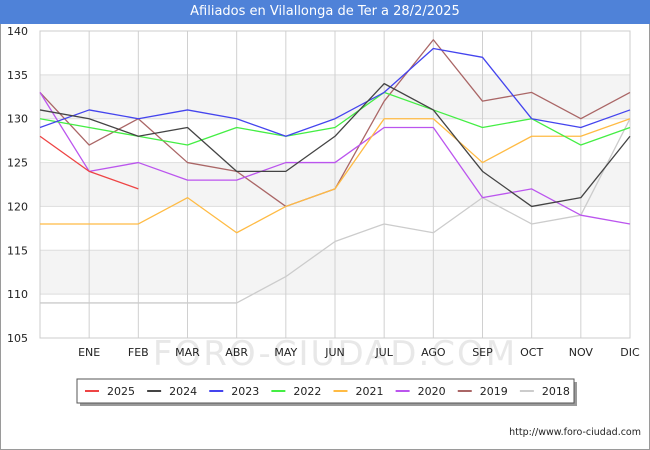  Describe the element at coordinates (183, 391) in the screenshot. I see `legend-label-2024: 2024` at that location.